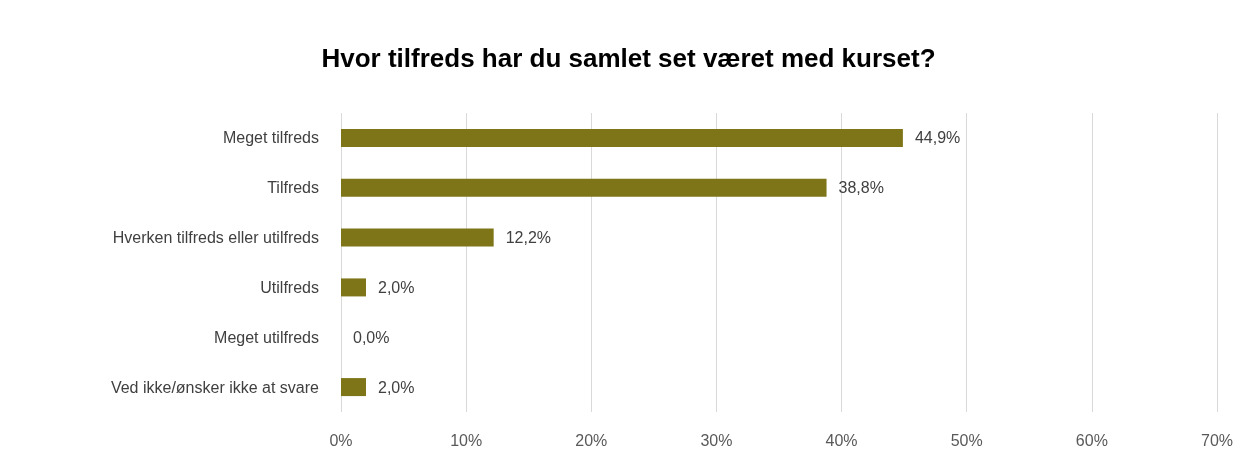  Describe the element at coordinates (628, 58) in the screenshot. I see `chart-title: Hvor tilfreds har du samlet set været med kurset?` at that location.